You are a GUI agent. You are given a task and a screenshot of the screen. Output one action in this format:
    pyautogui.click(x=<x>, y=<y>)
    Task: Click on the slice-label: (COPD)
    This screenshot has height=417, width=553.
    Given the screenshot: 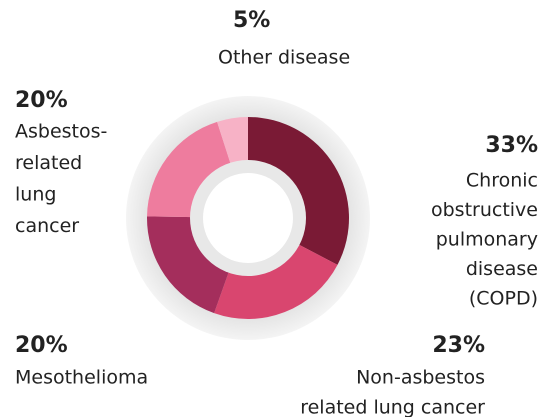 What is the action you would take?
    pyautogui.click(x=503, y=299)
    